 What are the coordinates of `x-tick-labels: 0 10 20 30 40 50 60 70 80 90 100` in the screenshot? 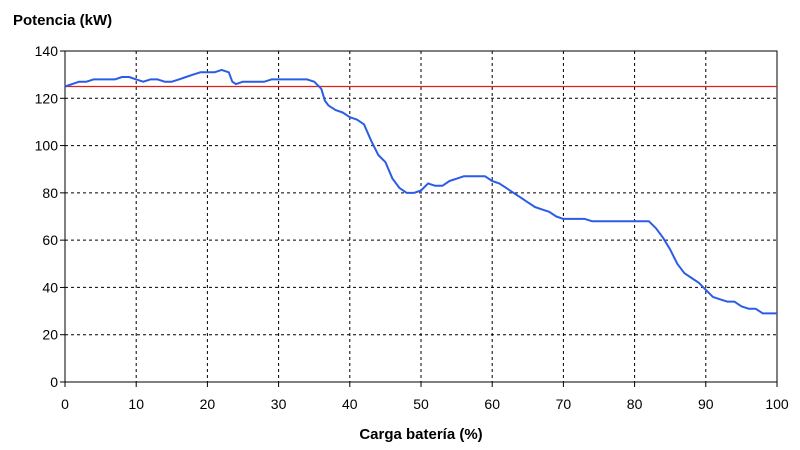 It's located at (425, 404).